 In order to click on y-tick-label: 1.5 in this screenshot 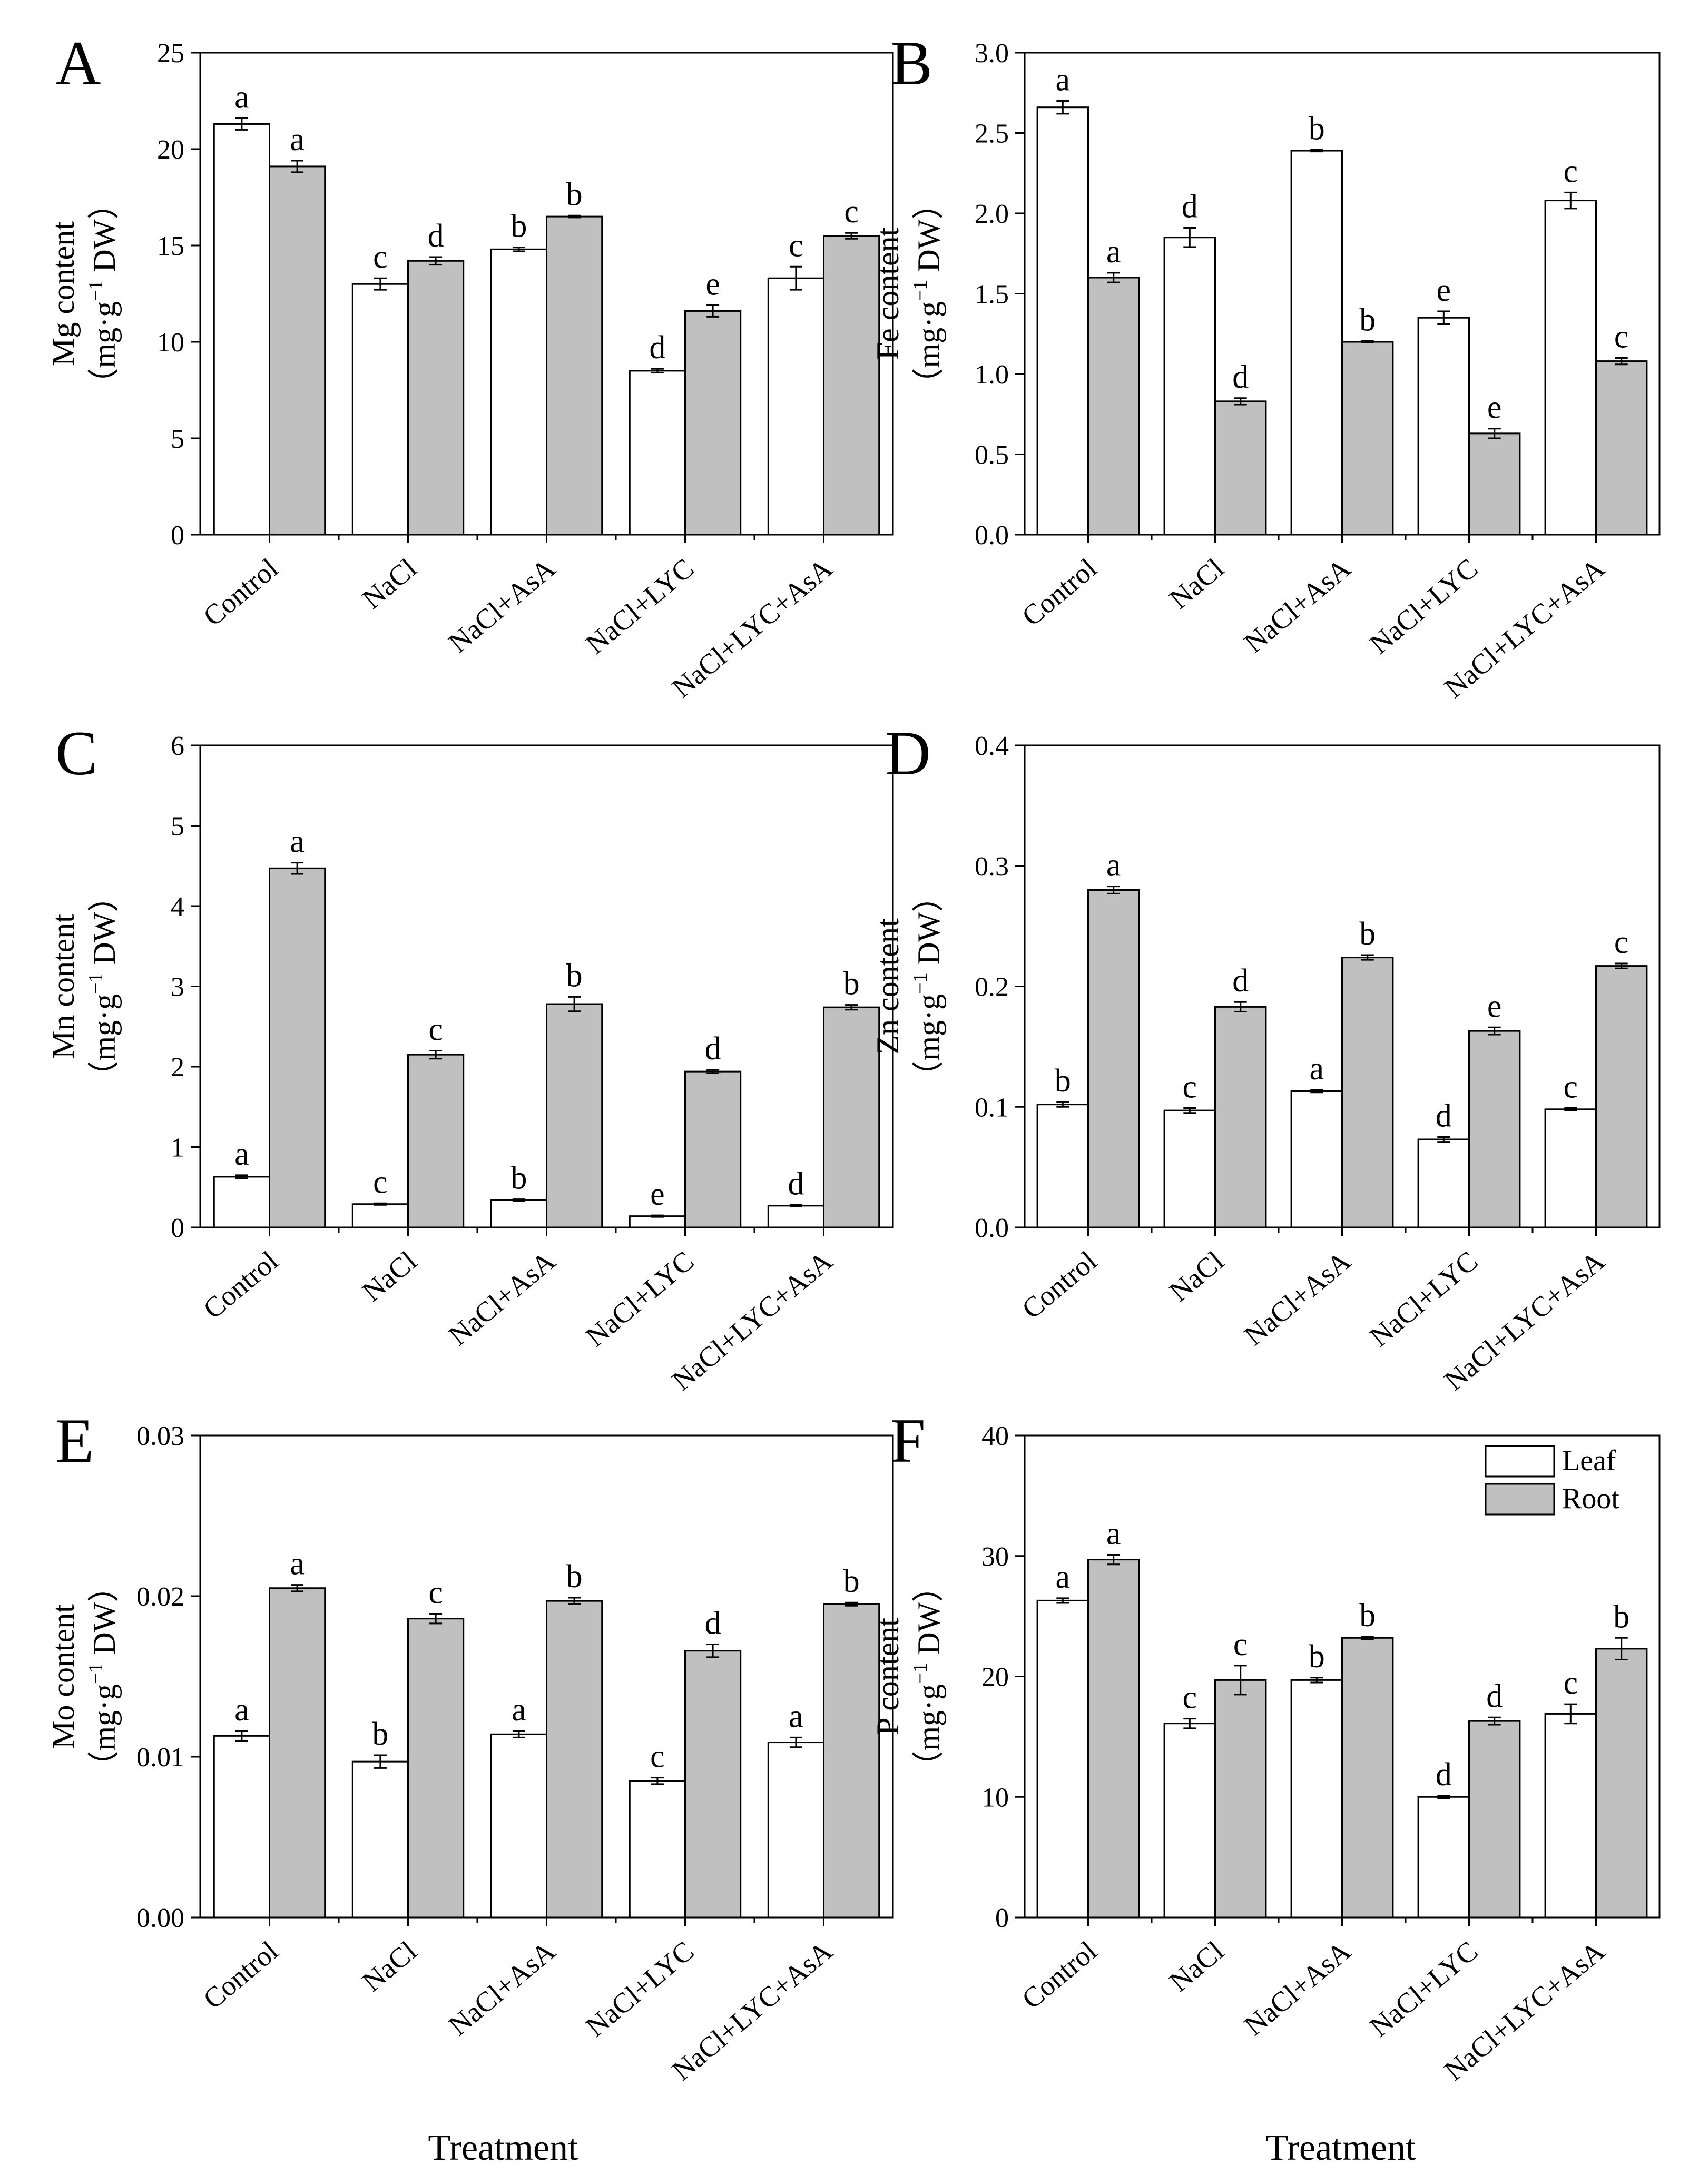, I will do `click(992, 295)`.